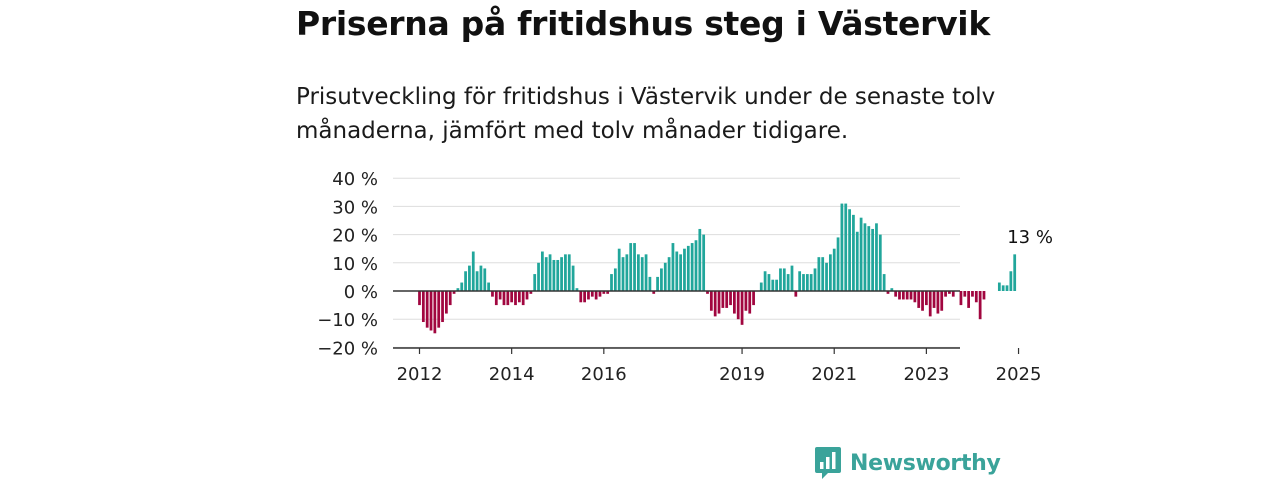 This screenshot has height=480, width=1280. What do you see at coordinates (347, 320) in the screenshot?
I see `y-tick-label: −10 %` at bounding box center [347, 320].